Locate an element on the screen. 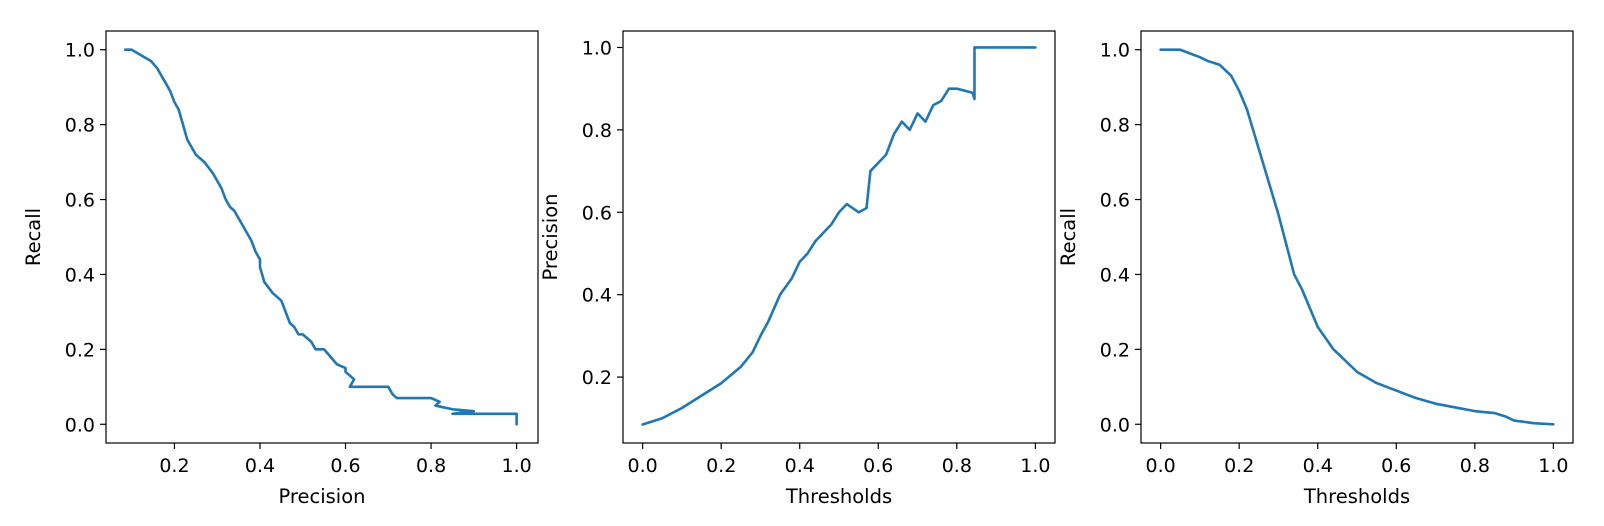  y-axis-label: Precision is located at coordinates (550, 236).